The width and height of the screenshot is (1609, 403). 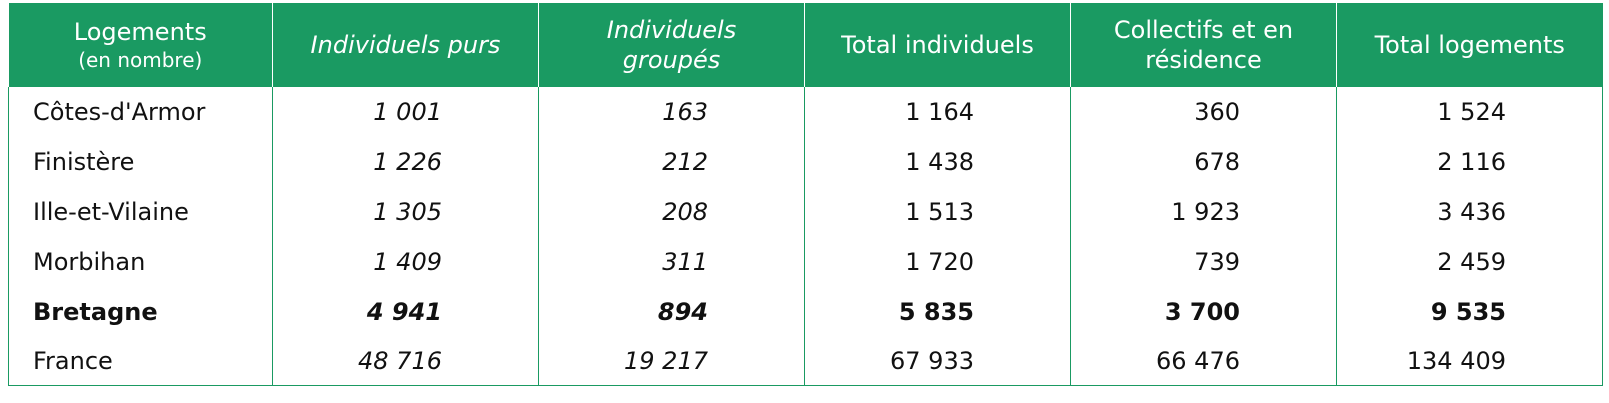 I want to click on header-text: Total logements, so click(x=1469, y=45).